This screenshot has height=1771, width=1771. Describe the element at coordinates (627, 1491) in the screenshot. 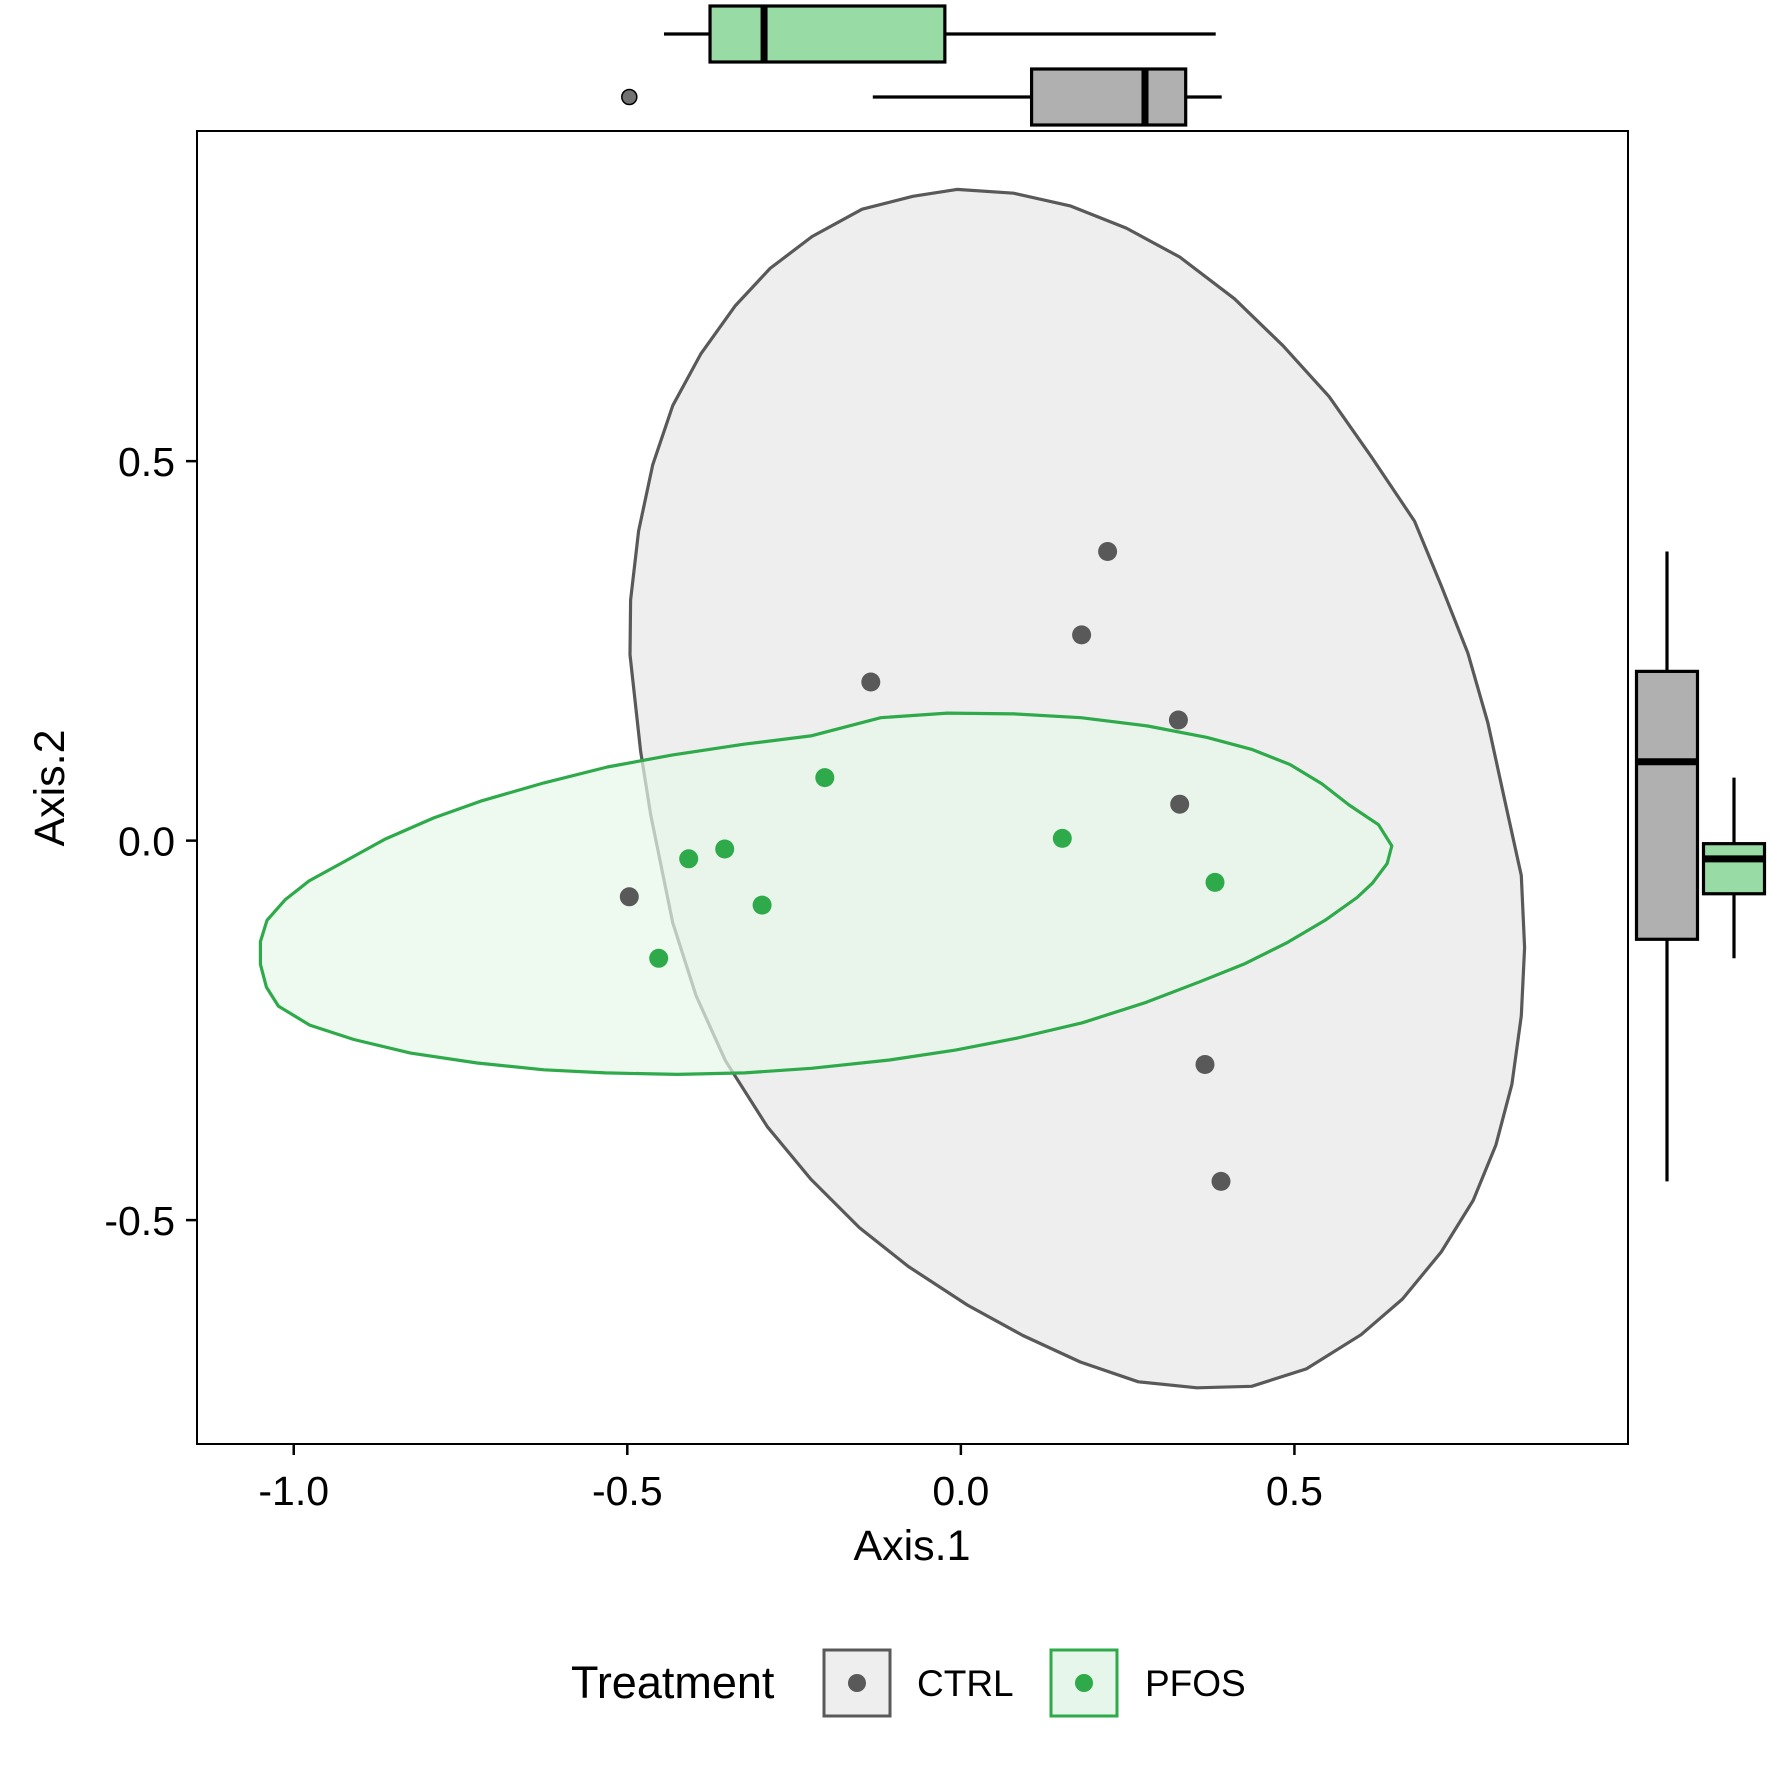

I see `x-tick-label: -0.5` at that location.